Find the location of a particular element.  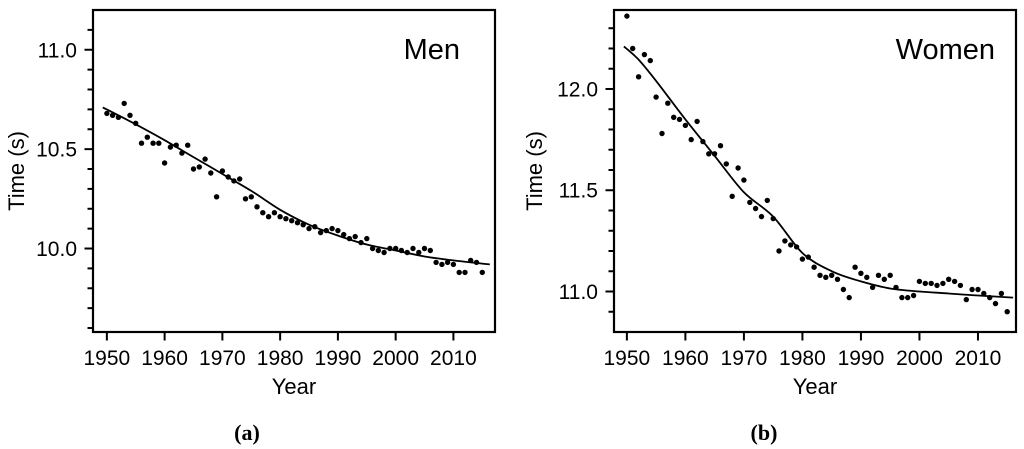

x-tick-label: 2000 is located at coordinates (395, 358).